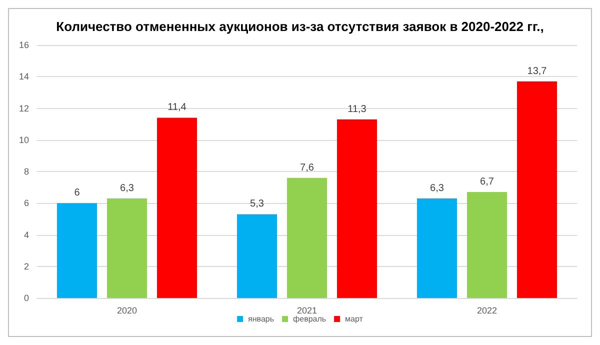 Image resolution: width=600 pixels, height=345 pixels. Describe the element at coordinates (26, 203) in the screenshot. I see `y-tick-label: 6` at that location.